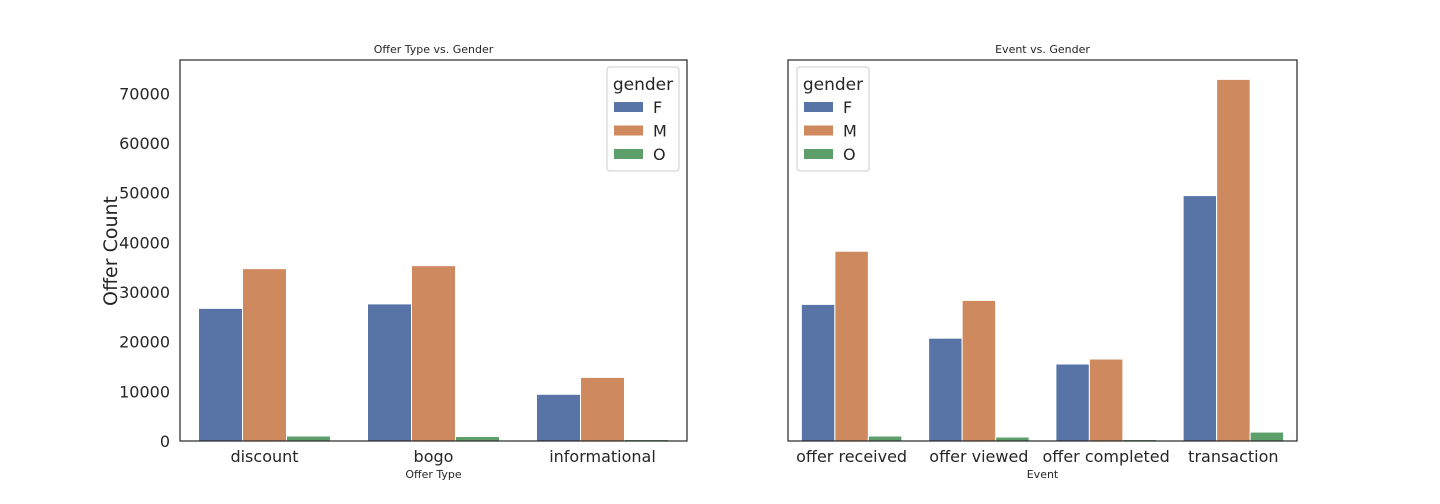 This screenshot has width=1440, height=504. I want to click on x-tick-label: informational, so click(602, 456).